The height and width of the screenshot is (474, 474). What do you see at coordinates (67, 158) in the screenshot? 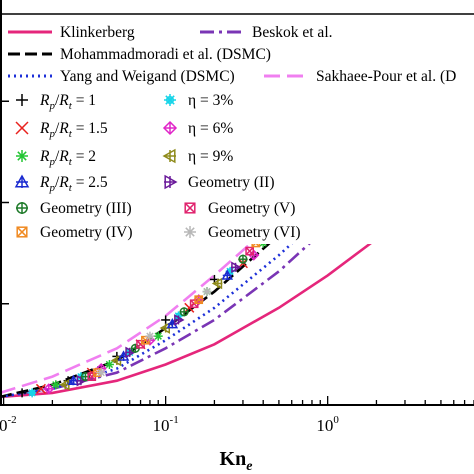
I see `legend-label-r-p-r-t-2: Rp/Rt = 2` at bounding box center [67, 158].